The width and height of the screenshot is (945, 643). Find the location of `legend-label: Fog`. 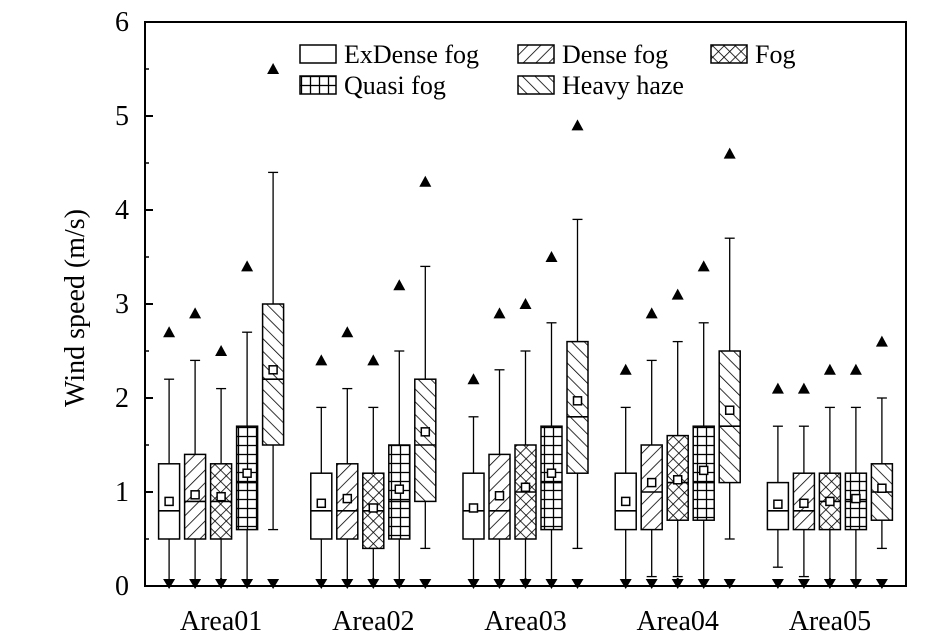

legend-label: Fog is located at coordinates (775, 54).